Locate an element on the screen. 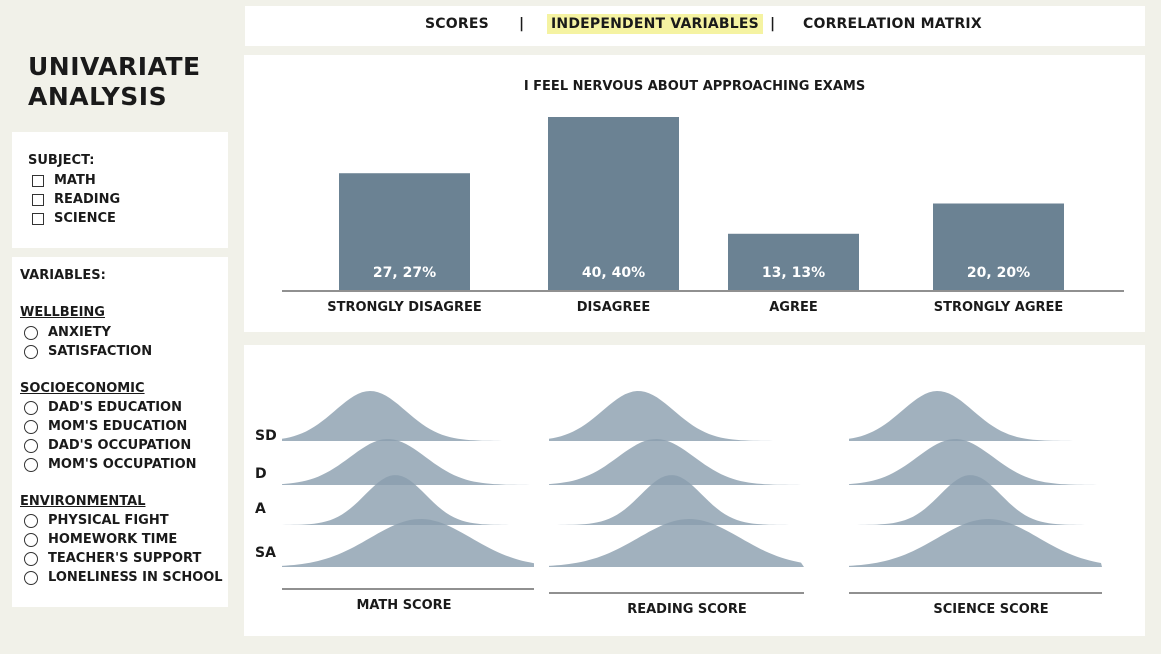 The height and width of the screenshot is (654, 1161). ridge-panel-group: SCIENCE SCORE is located at coordinates (975, 504).